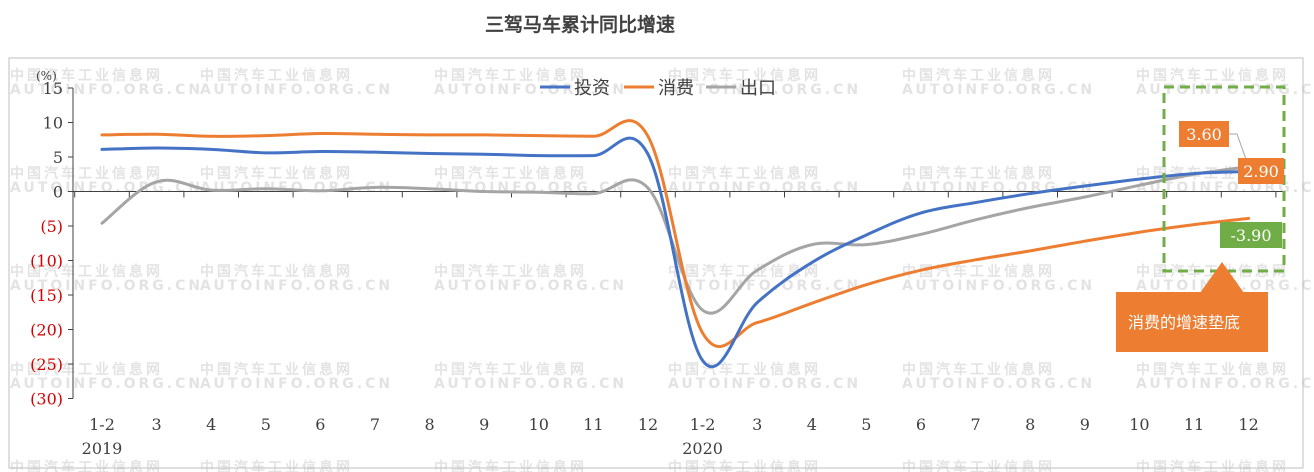  Describe the element at coordinates (580, 24) in the screenshot. I see `chart-title: 三驾马车累计同比增速` at that location.